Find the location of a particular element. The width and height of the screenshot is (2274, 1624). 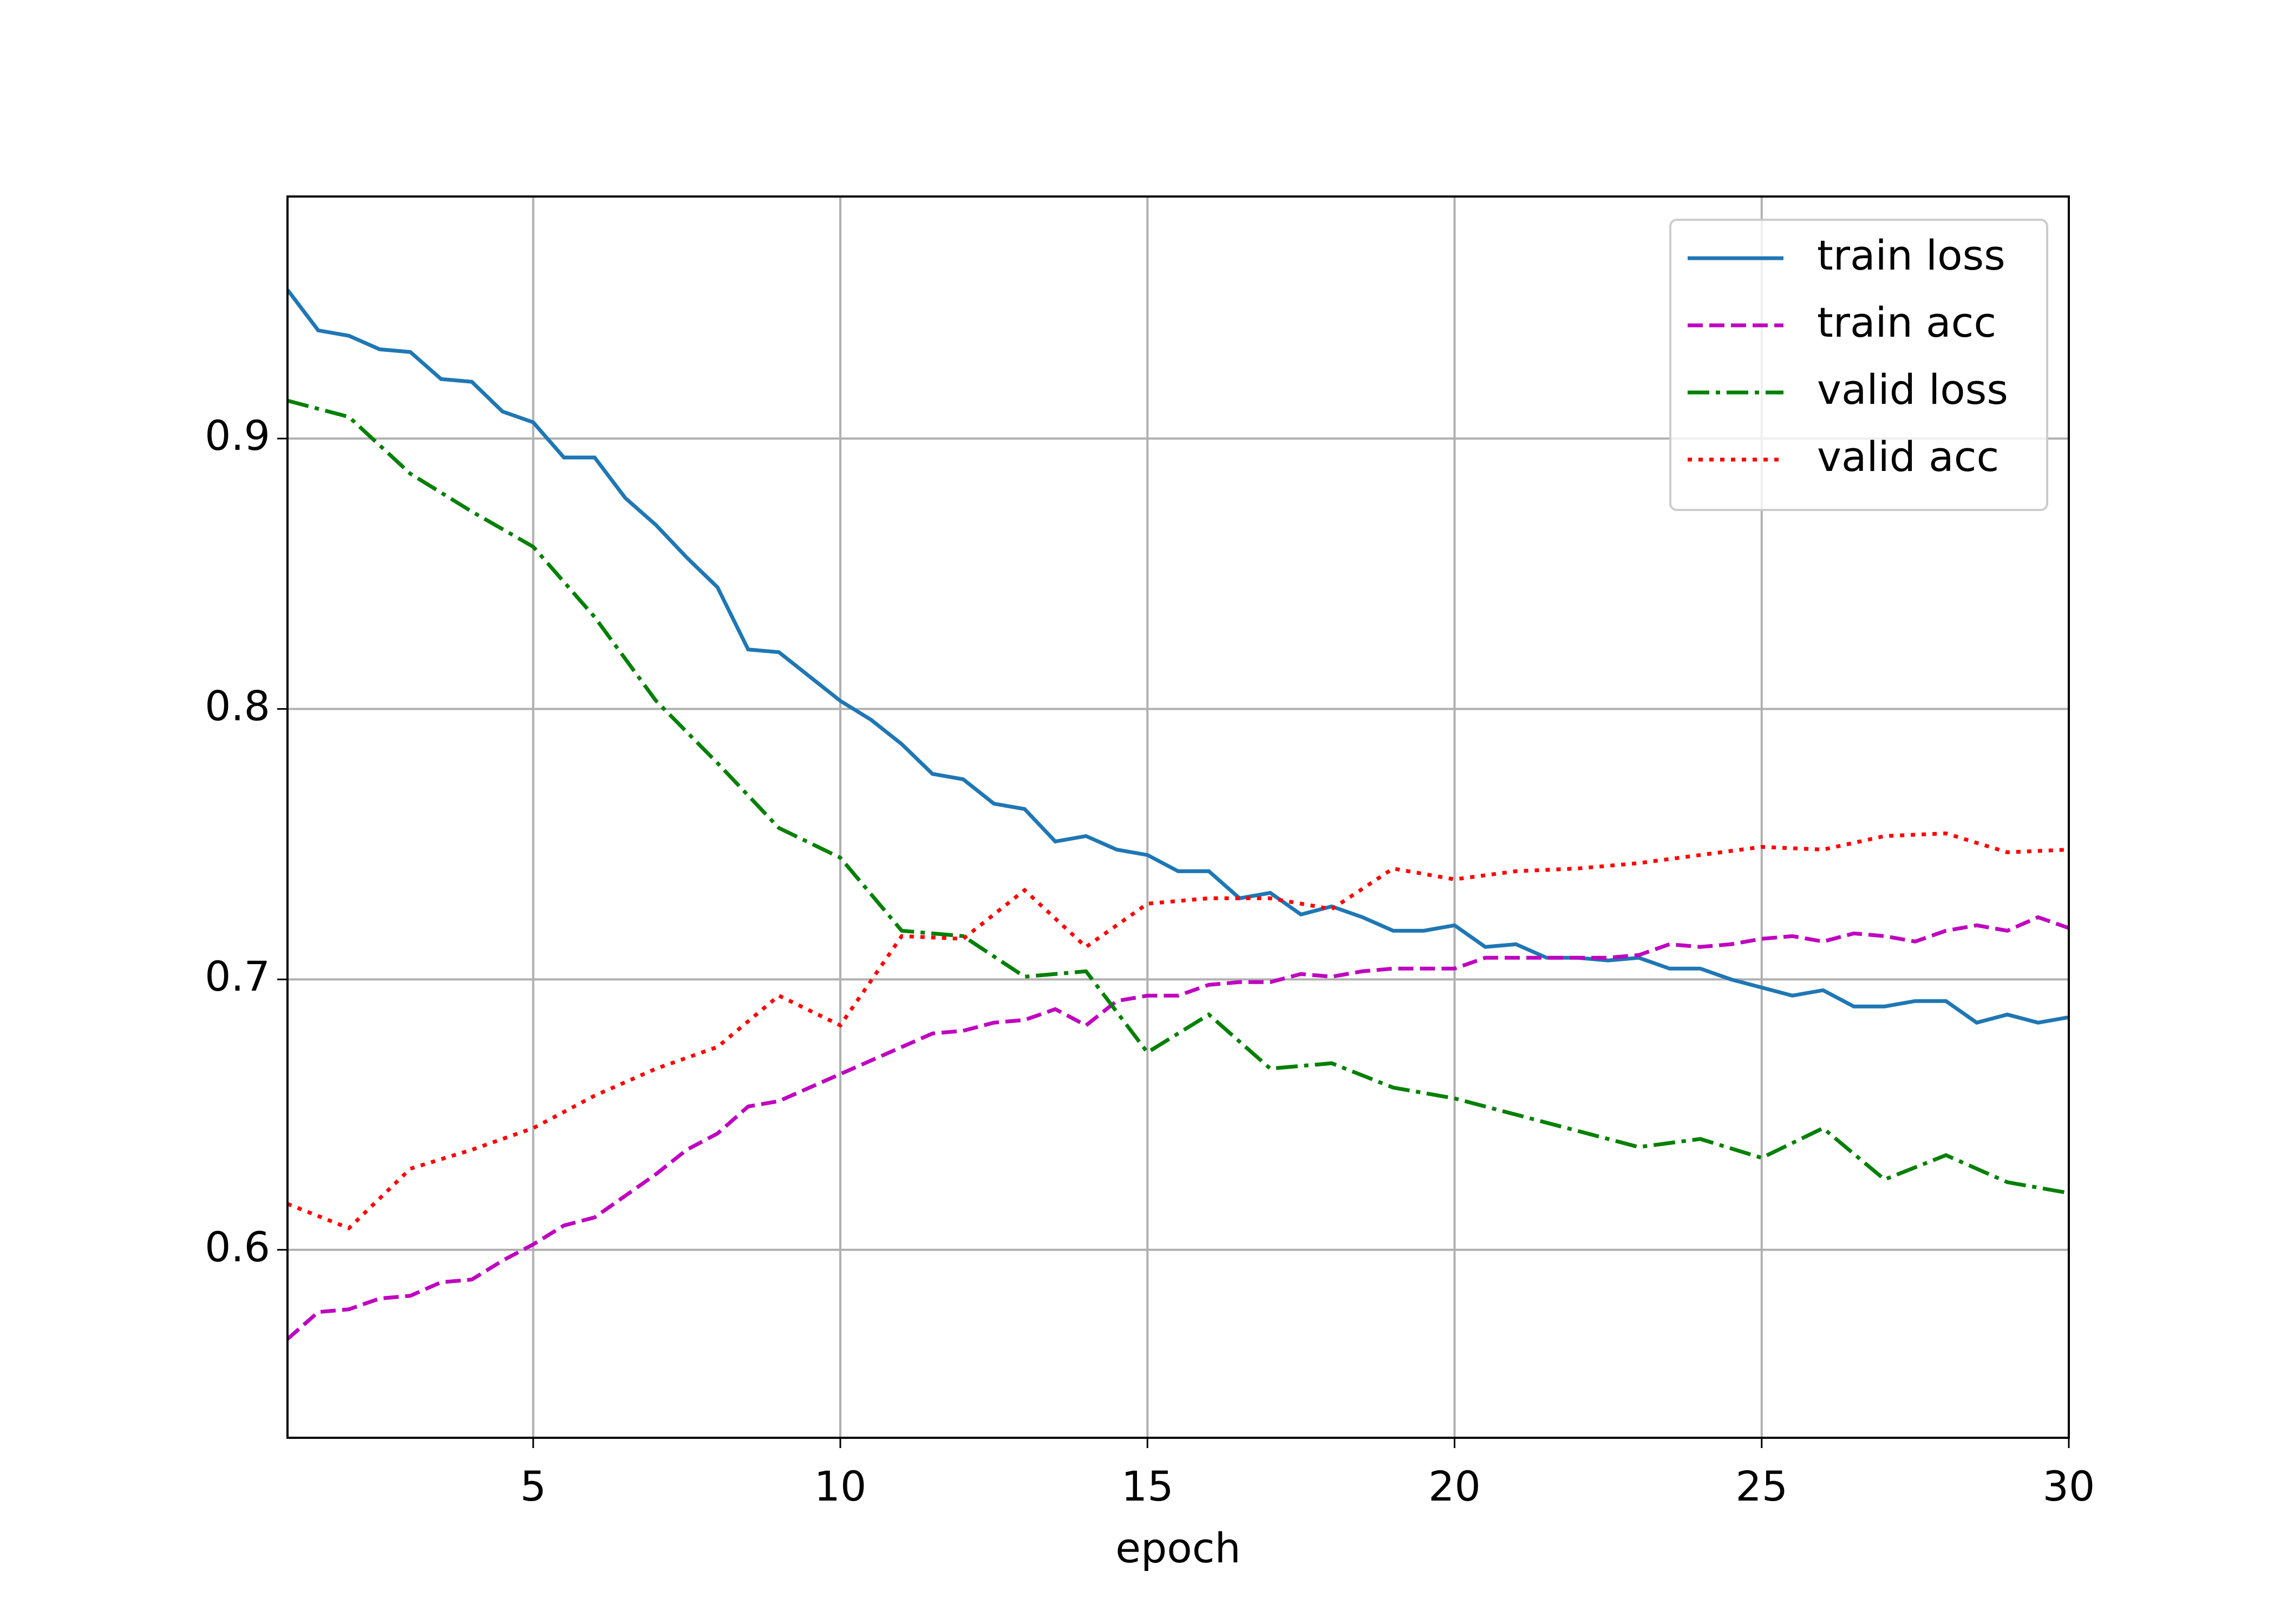

x-tick-label: 25 is located at coordinates (1762, 1486).